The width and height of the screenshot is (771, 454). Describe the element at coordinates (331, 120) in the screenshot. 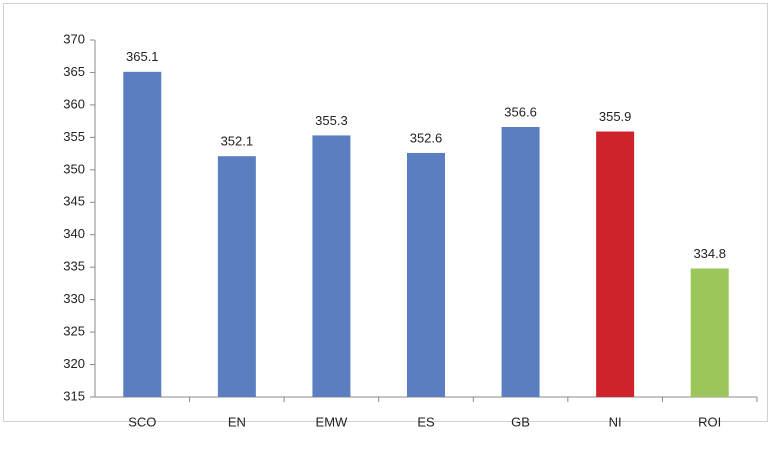

I see `value-label: 355.3` at that location.